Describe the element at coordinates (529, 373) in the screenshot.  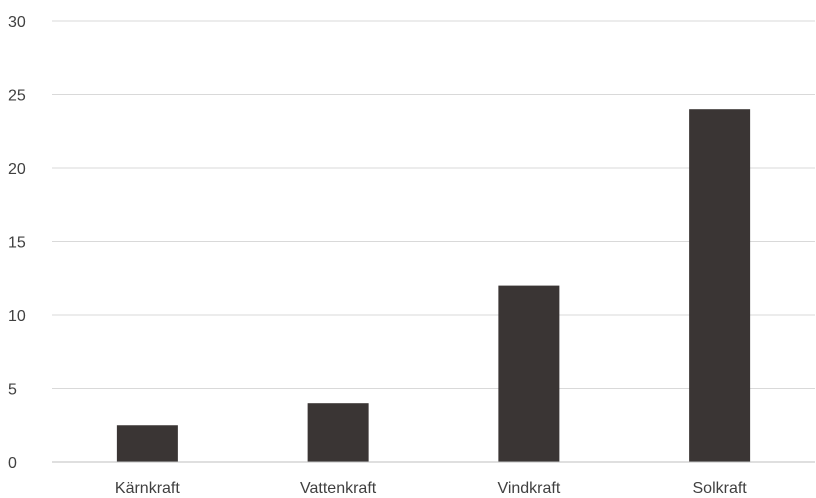
I see `bar-vindkraft` at that location.